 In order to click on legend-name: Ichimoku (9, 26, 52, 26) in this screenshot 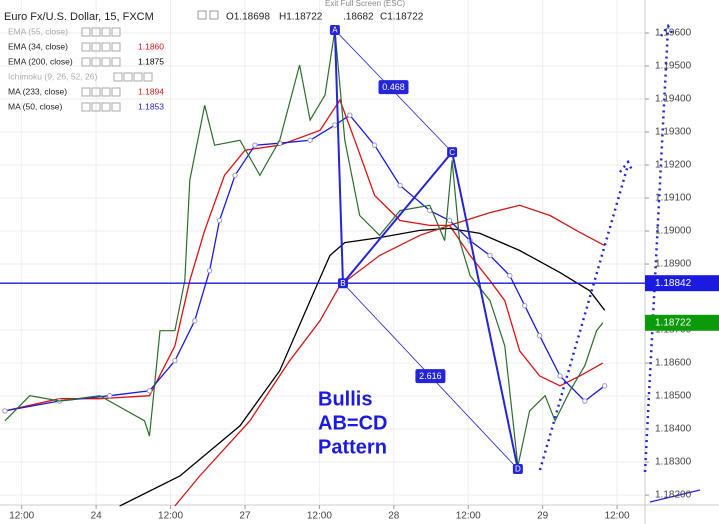, I will do `click(52, 76)`.